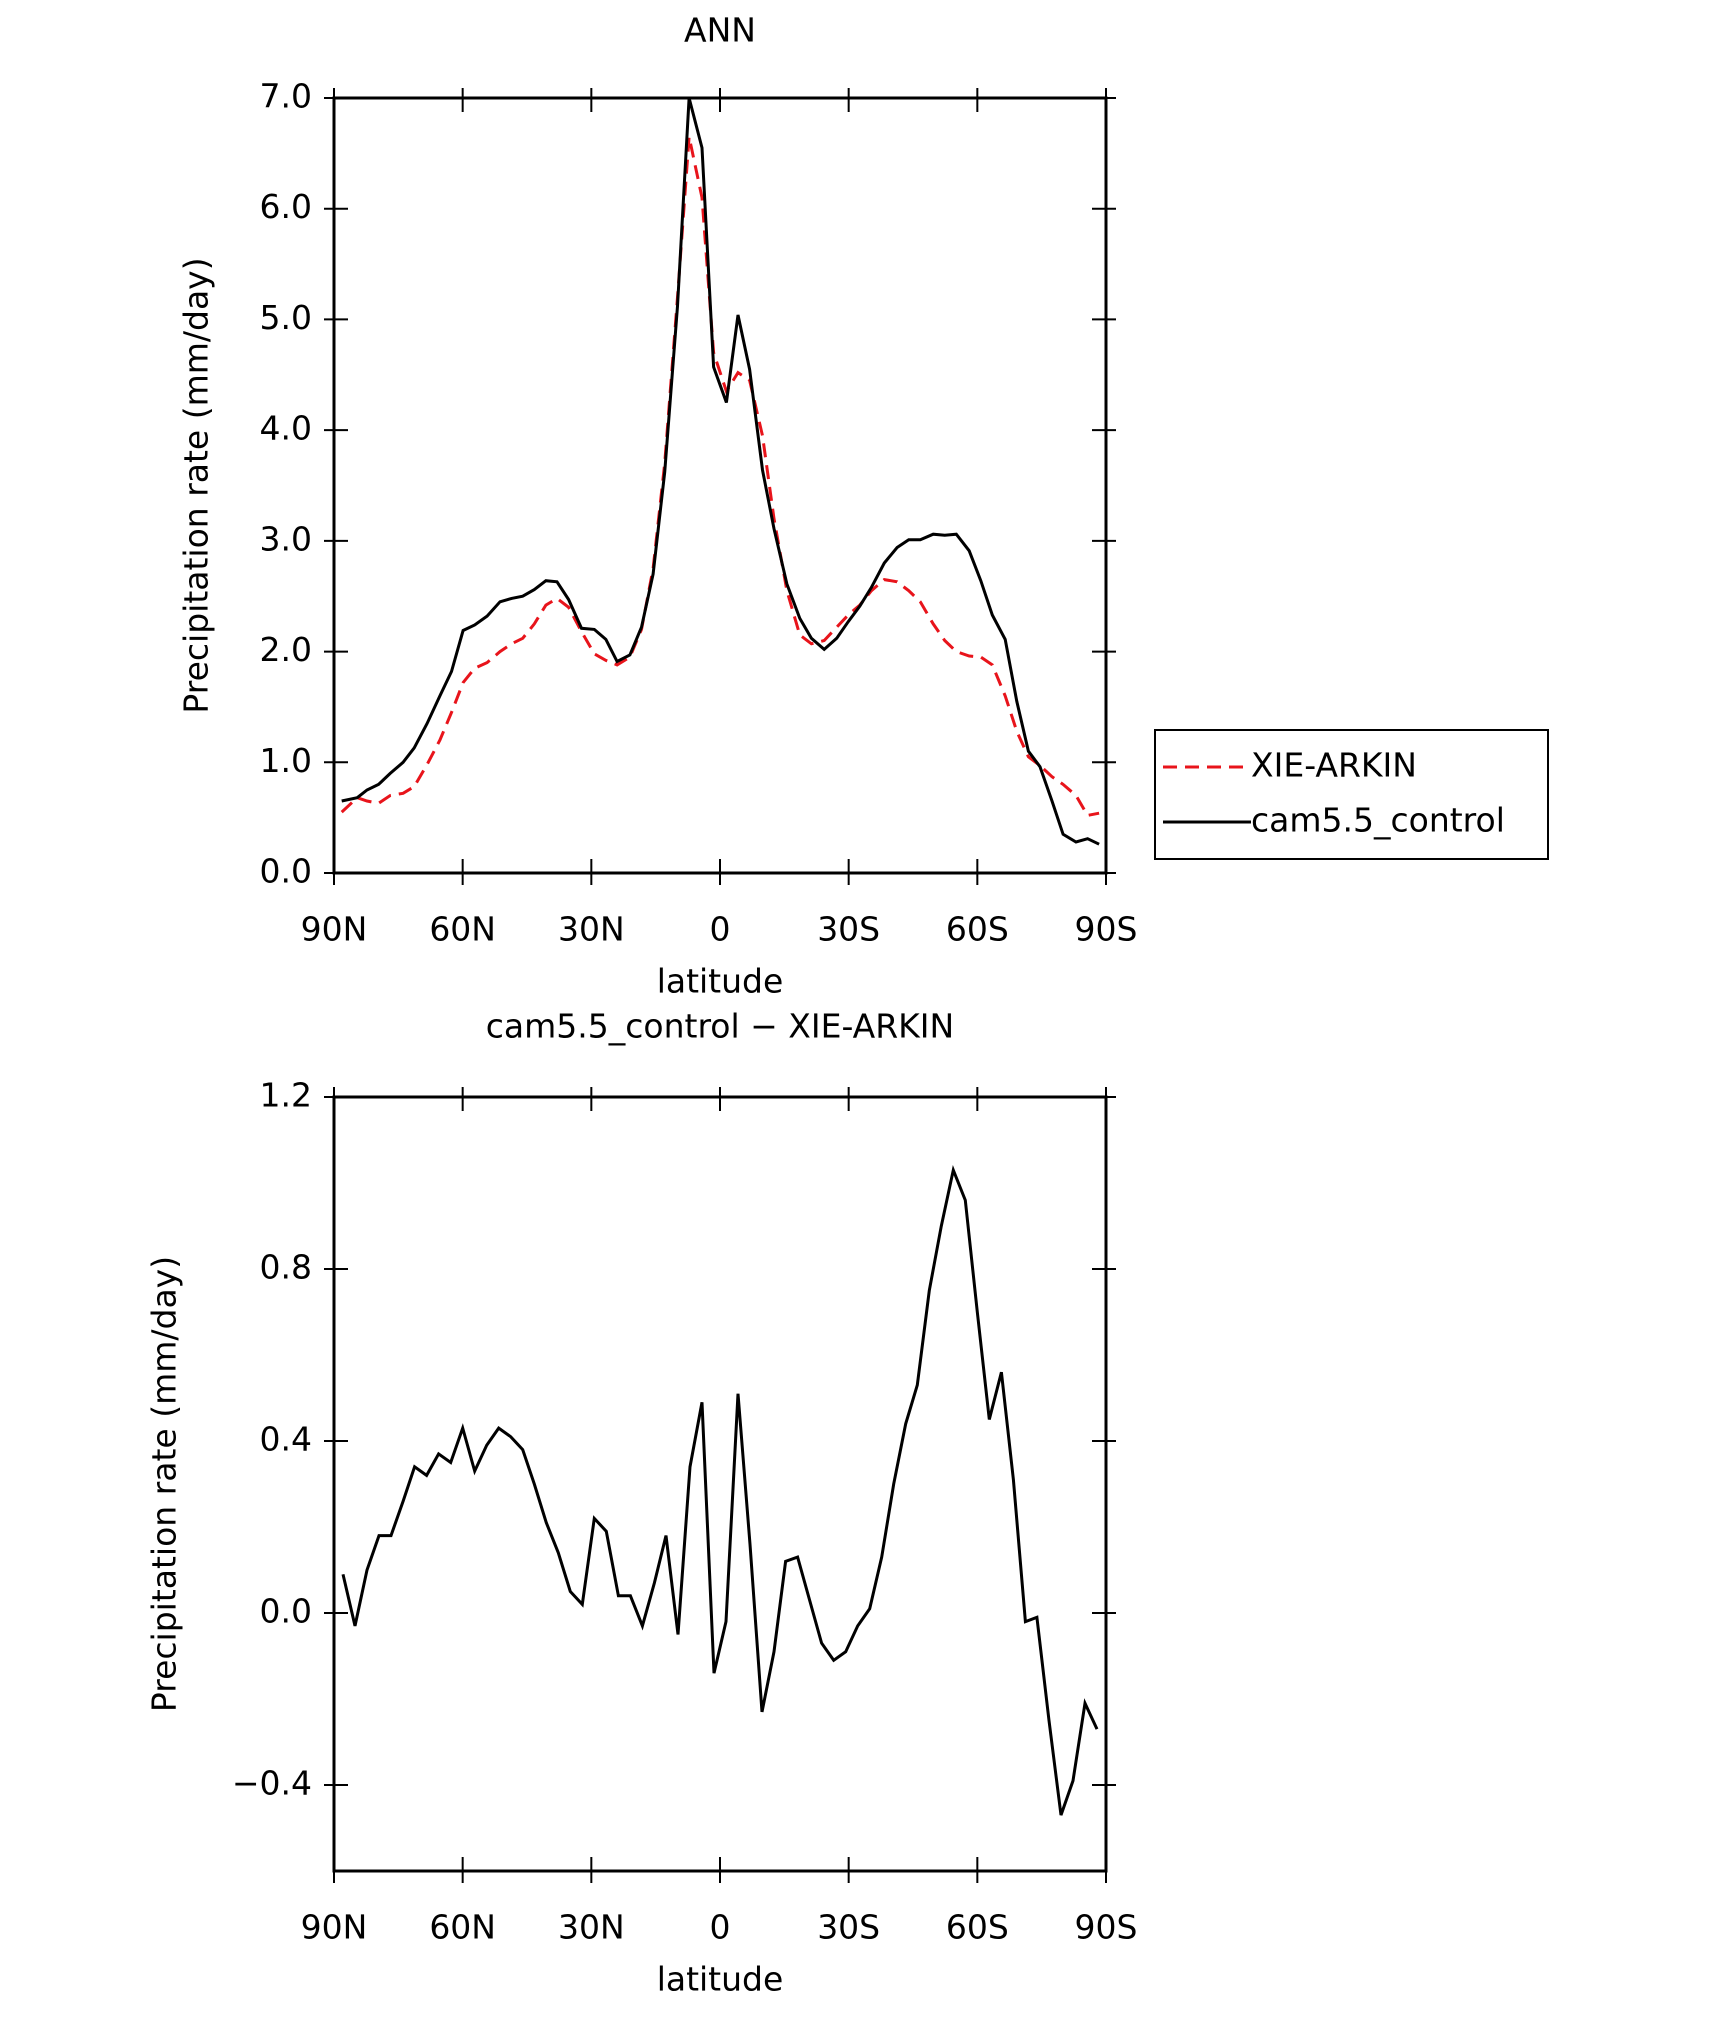  Describe the element at coordinates (1351, 794) in the screenshot. I see `legend-box` at that location.